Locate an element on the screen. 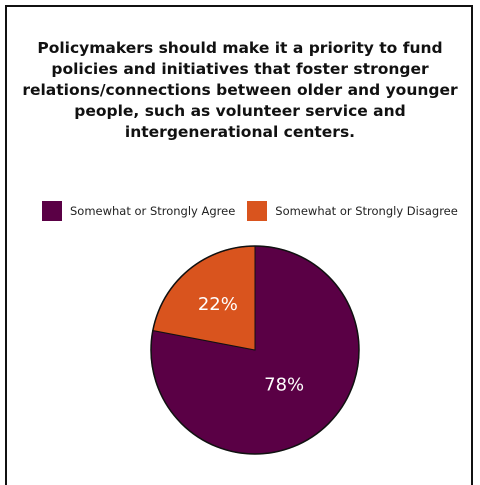  chart-title-line: people, such as volunteer service and is located at coordinates (240, 111).